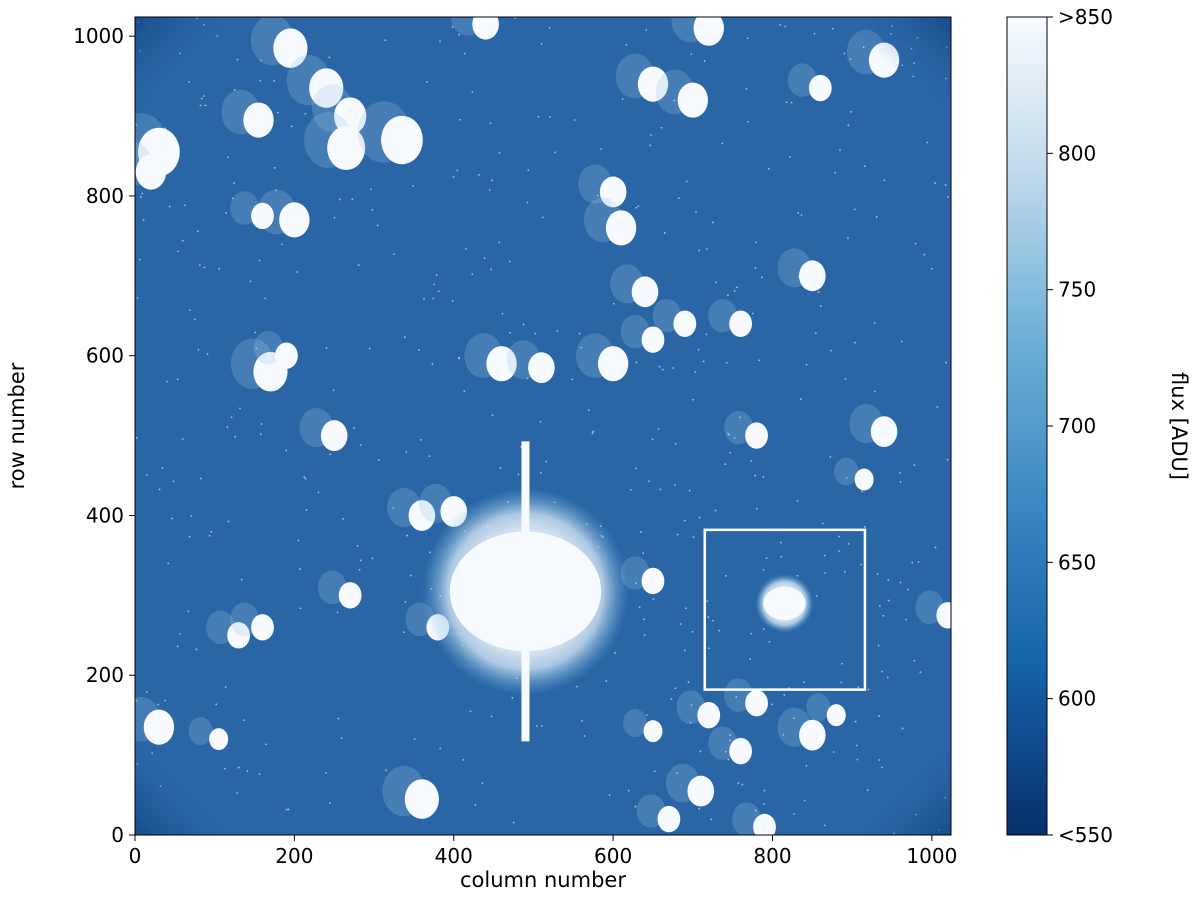  What do you see at coordinates (1179, 426) in the screenshot?
I see `colorbar-label: flux [ADU]` at bounding box center [1179, 426].